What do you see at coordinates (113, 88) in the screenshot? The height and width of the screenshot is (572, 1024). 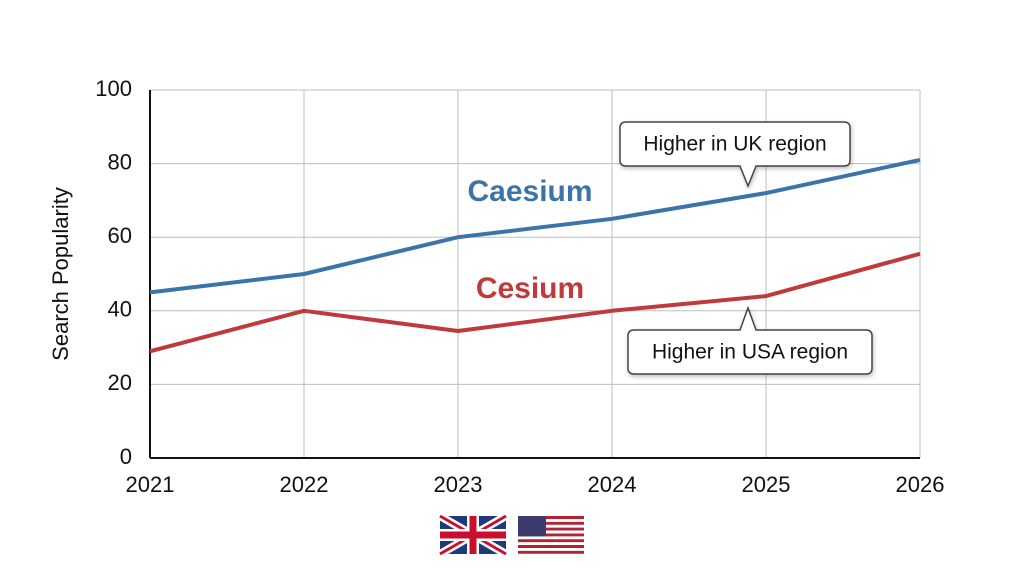 I see `y-tick-label: 100` at bounding box center [113, 88].